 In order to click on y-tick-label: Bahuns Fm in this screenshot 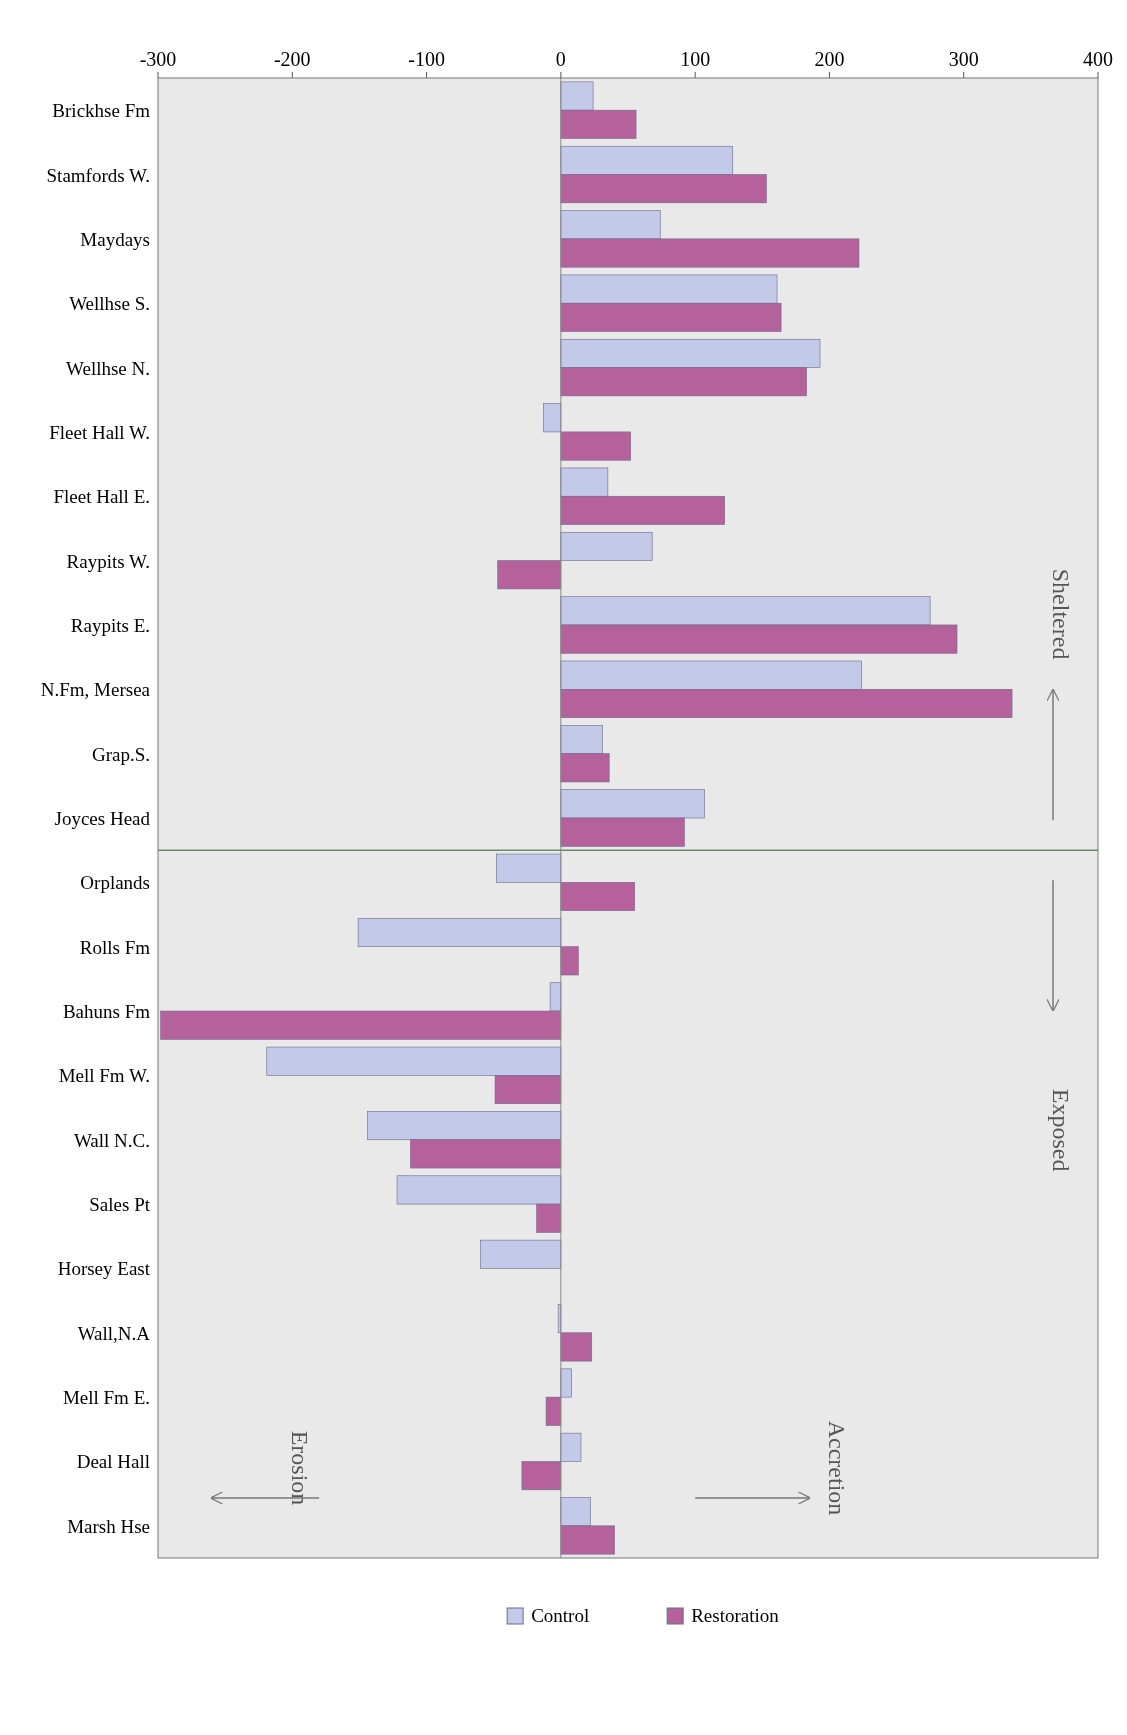, I will do `click(106, 1012)`.